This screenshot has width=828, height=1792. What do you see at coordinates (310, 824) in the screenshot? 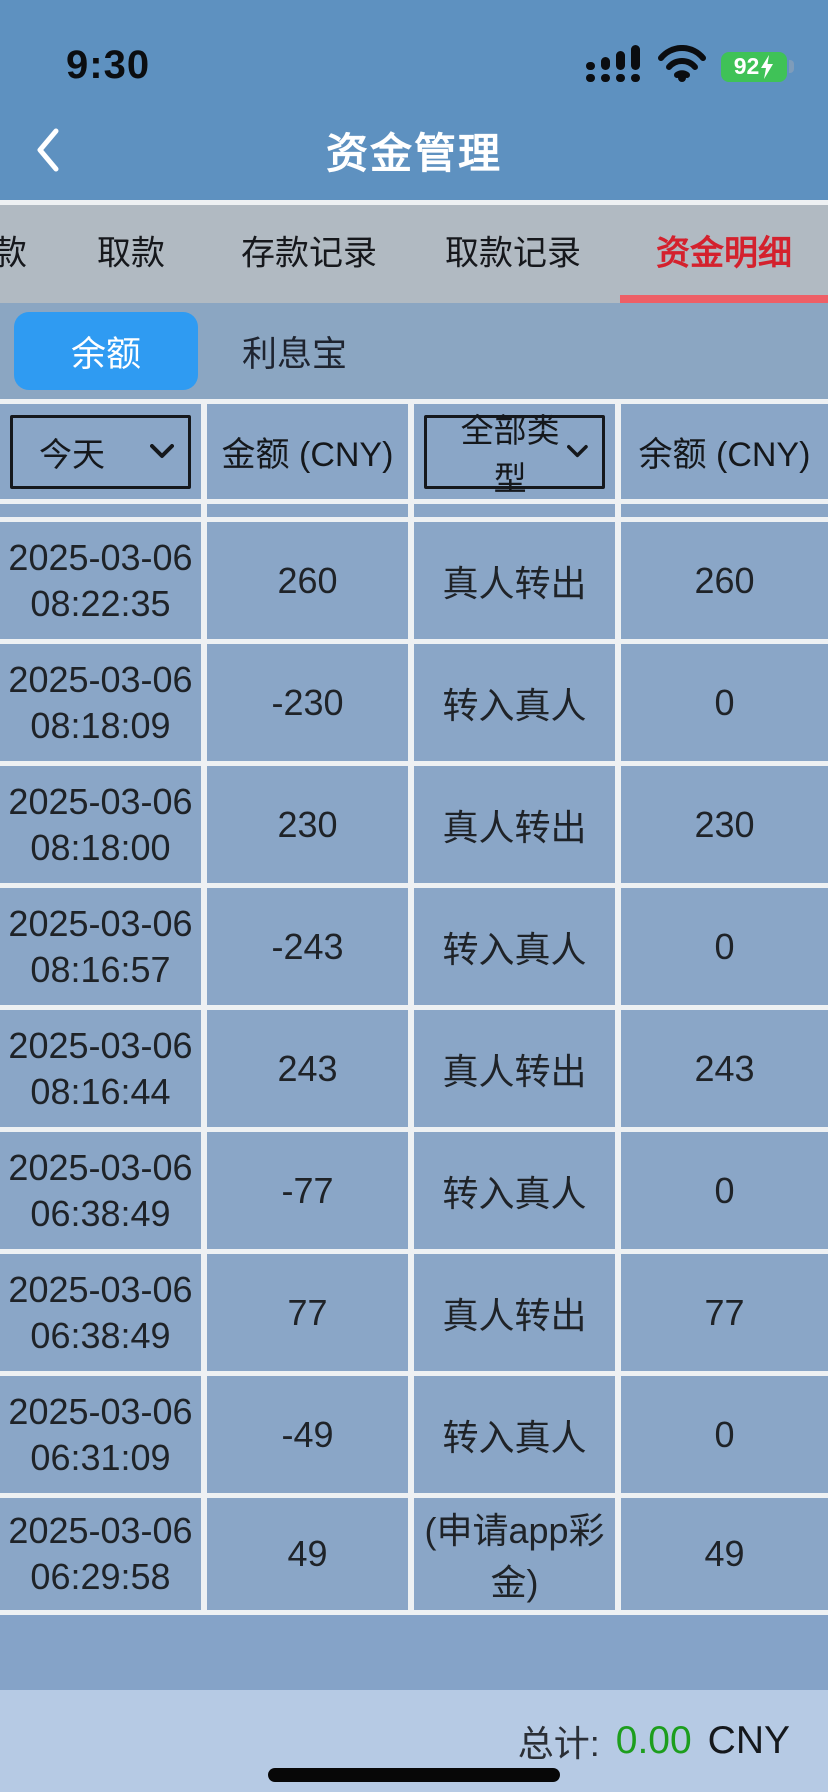
I see `cell-amount: 230` at bounding box center [310, 824].